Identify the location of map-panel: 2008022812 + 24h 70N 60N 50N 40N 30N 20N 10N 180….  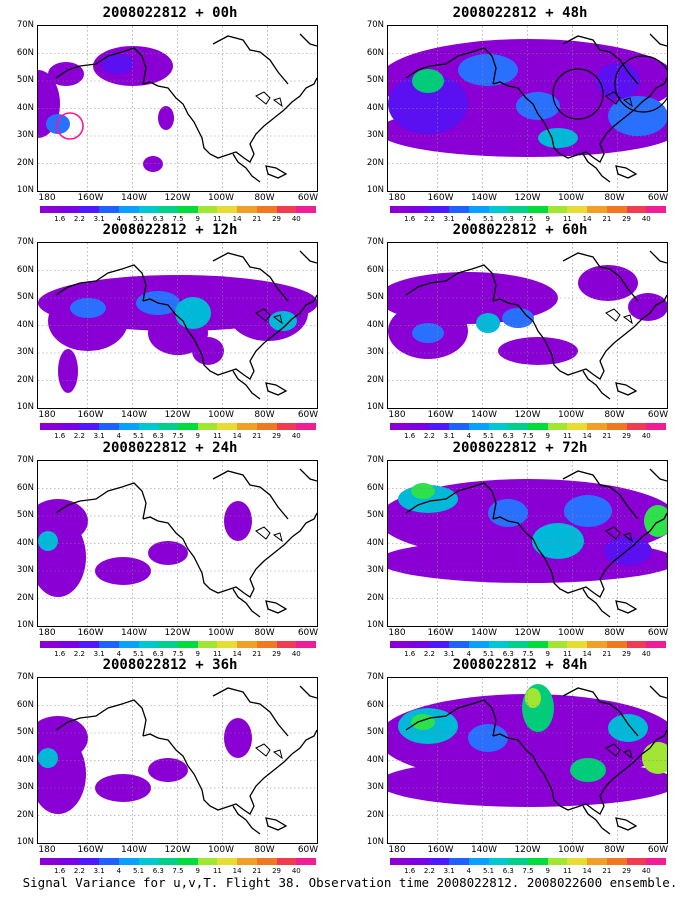
(170, 549).